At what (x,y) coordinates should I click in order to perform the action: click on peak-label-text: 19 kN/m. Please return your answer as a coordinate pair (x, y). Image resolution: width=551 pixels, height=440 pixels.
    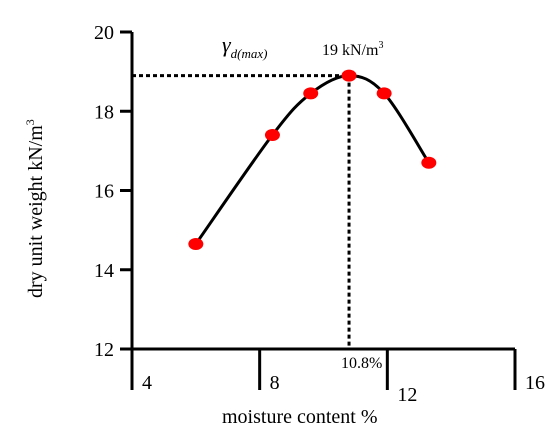
    Looking at the image, I should click on (350, 50).